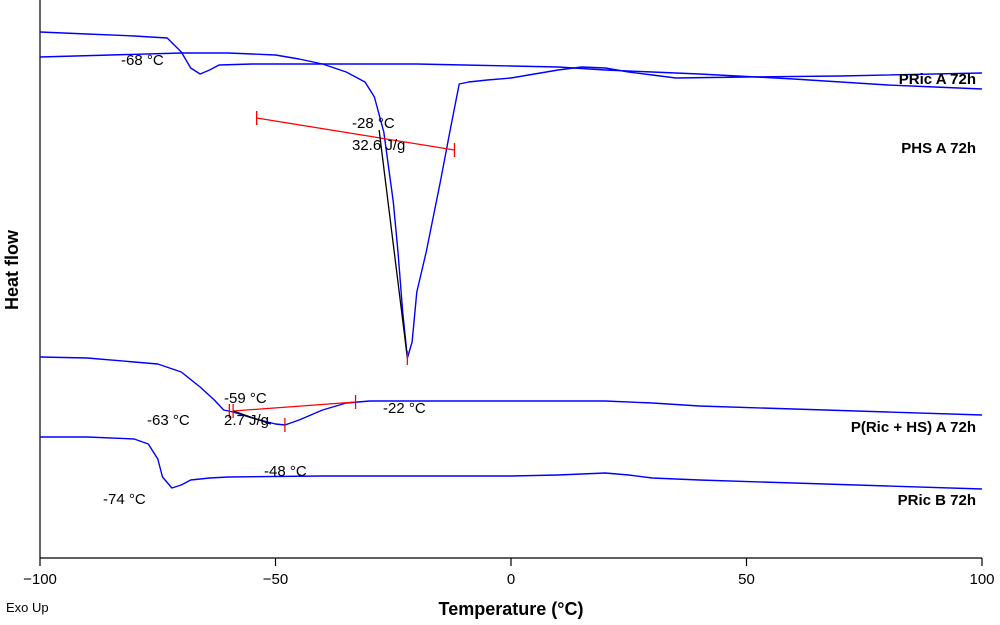 The image size is (1000, 625). I want to click on series-label-phs-a: PHS A 72h, so click(938, 148).